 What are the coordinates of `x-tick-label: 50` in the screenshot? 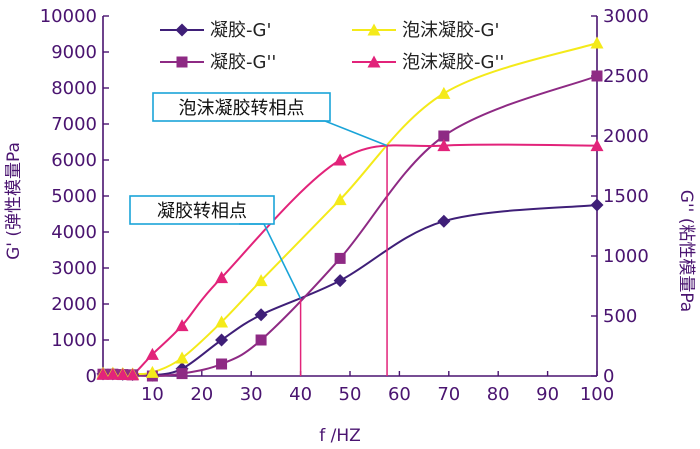 It's located at (350, 394).